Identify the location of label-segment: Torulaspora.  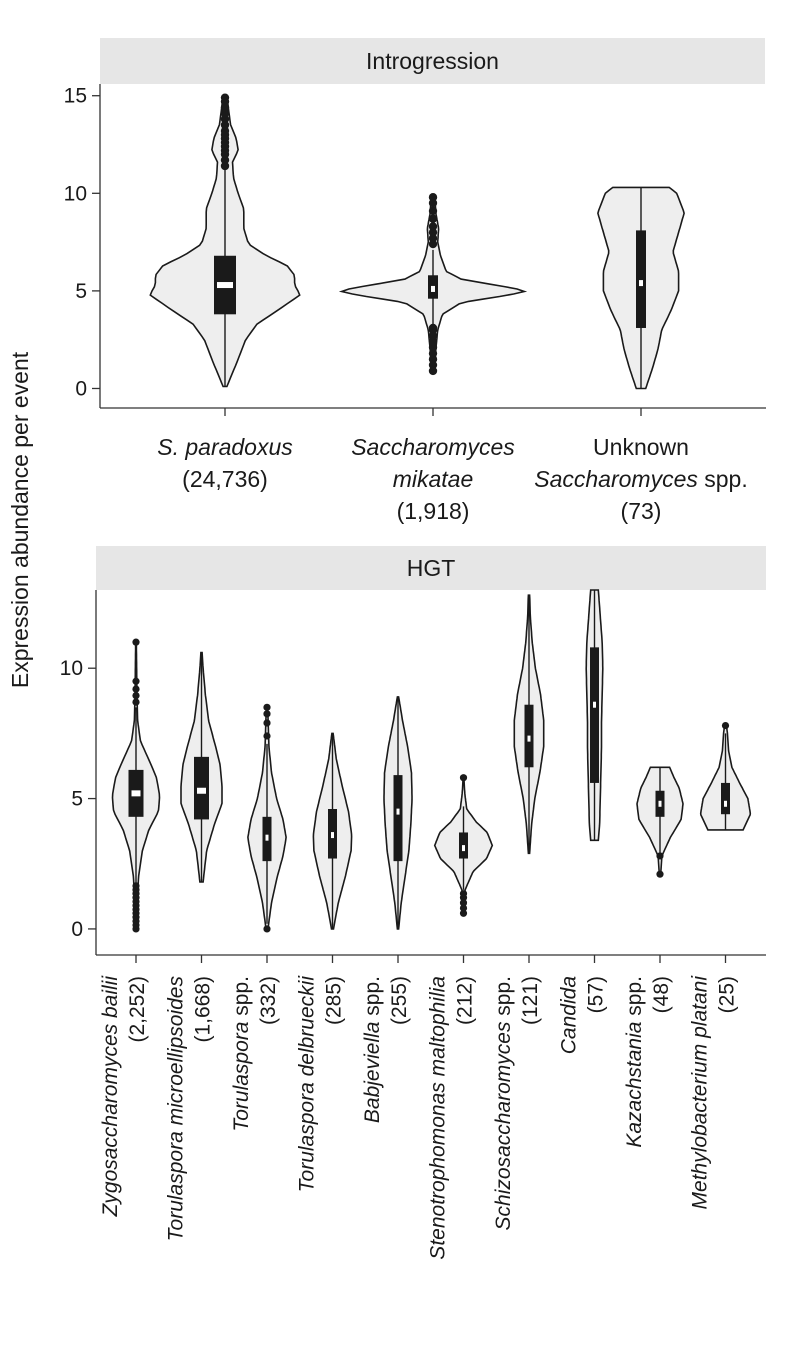
(241, 1077).